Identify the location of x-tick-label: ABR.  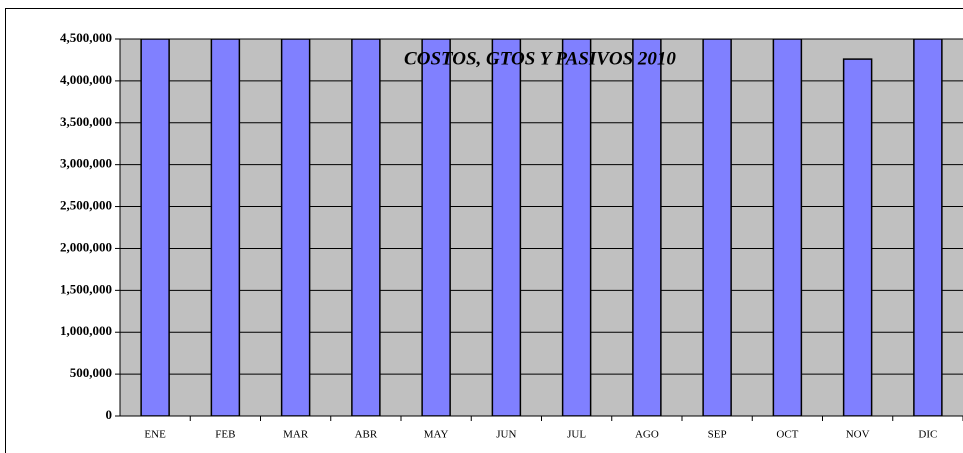
(366, 435).